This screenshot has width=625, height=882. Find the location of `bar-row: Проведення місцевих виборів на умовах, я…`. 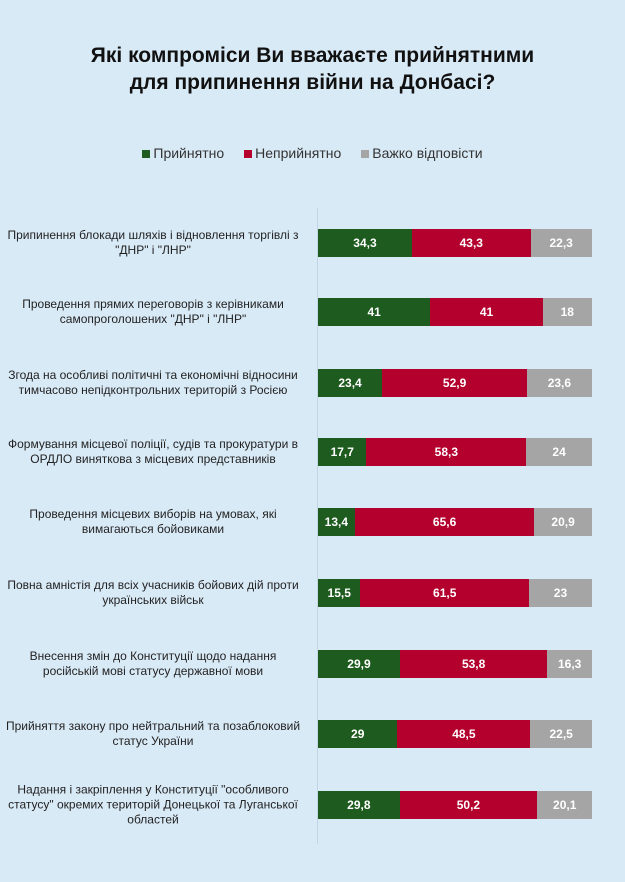

bar-row: Проведення місцевих виборів на умовах, я… is located at coordinates (312, 521).